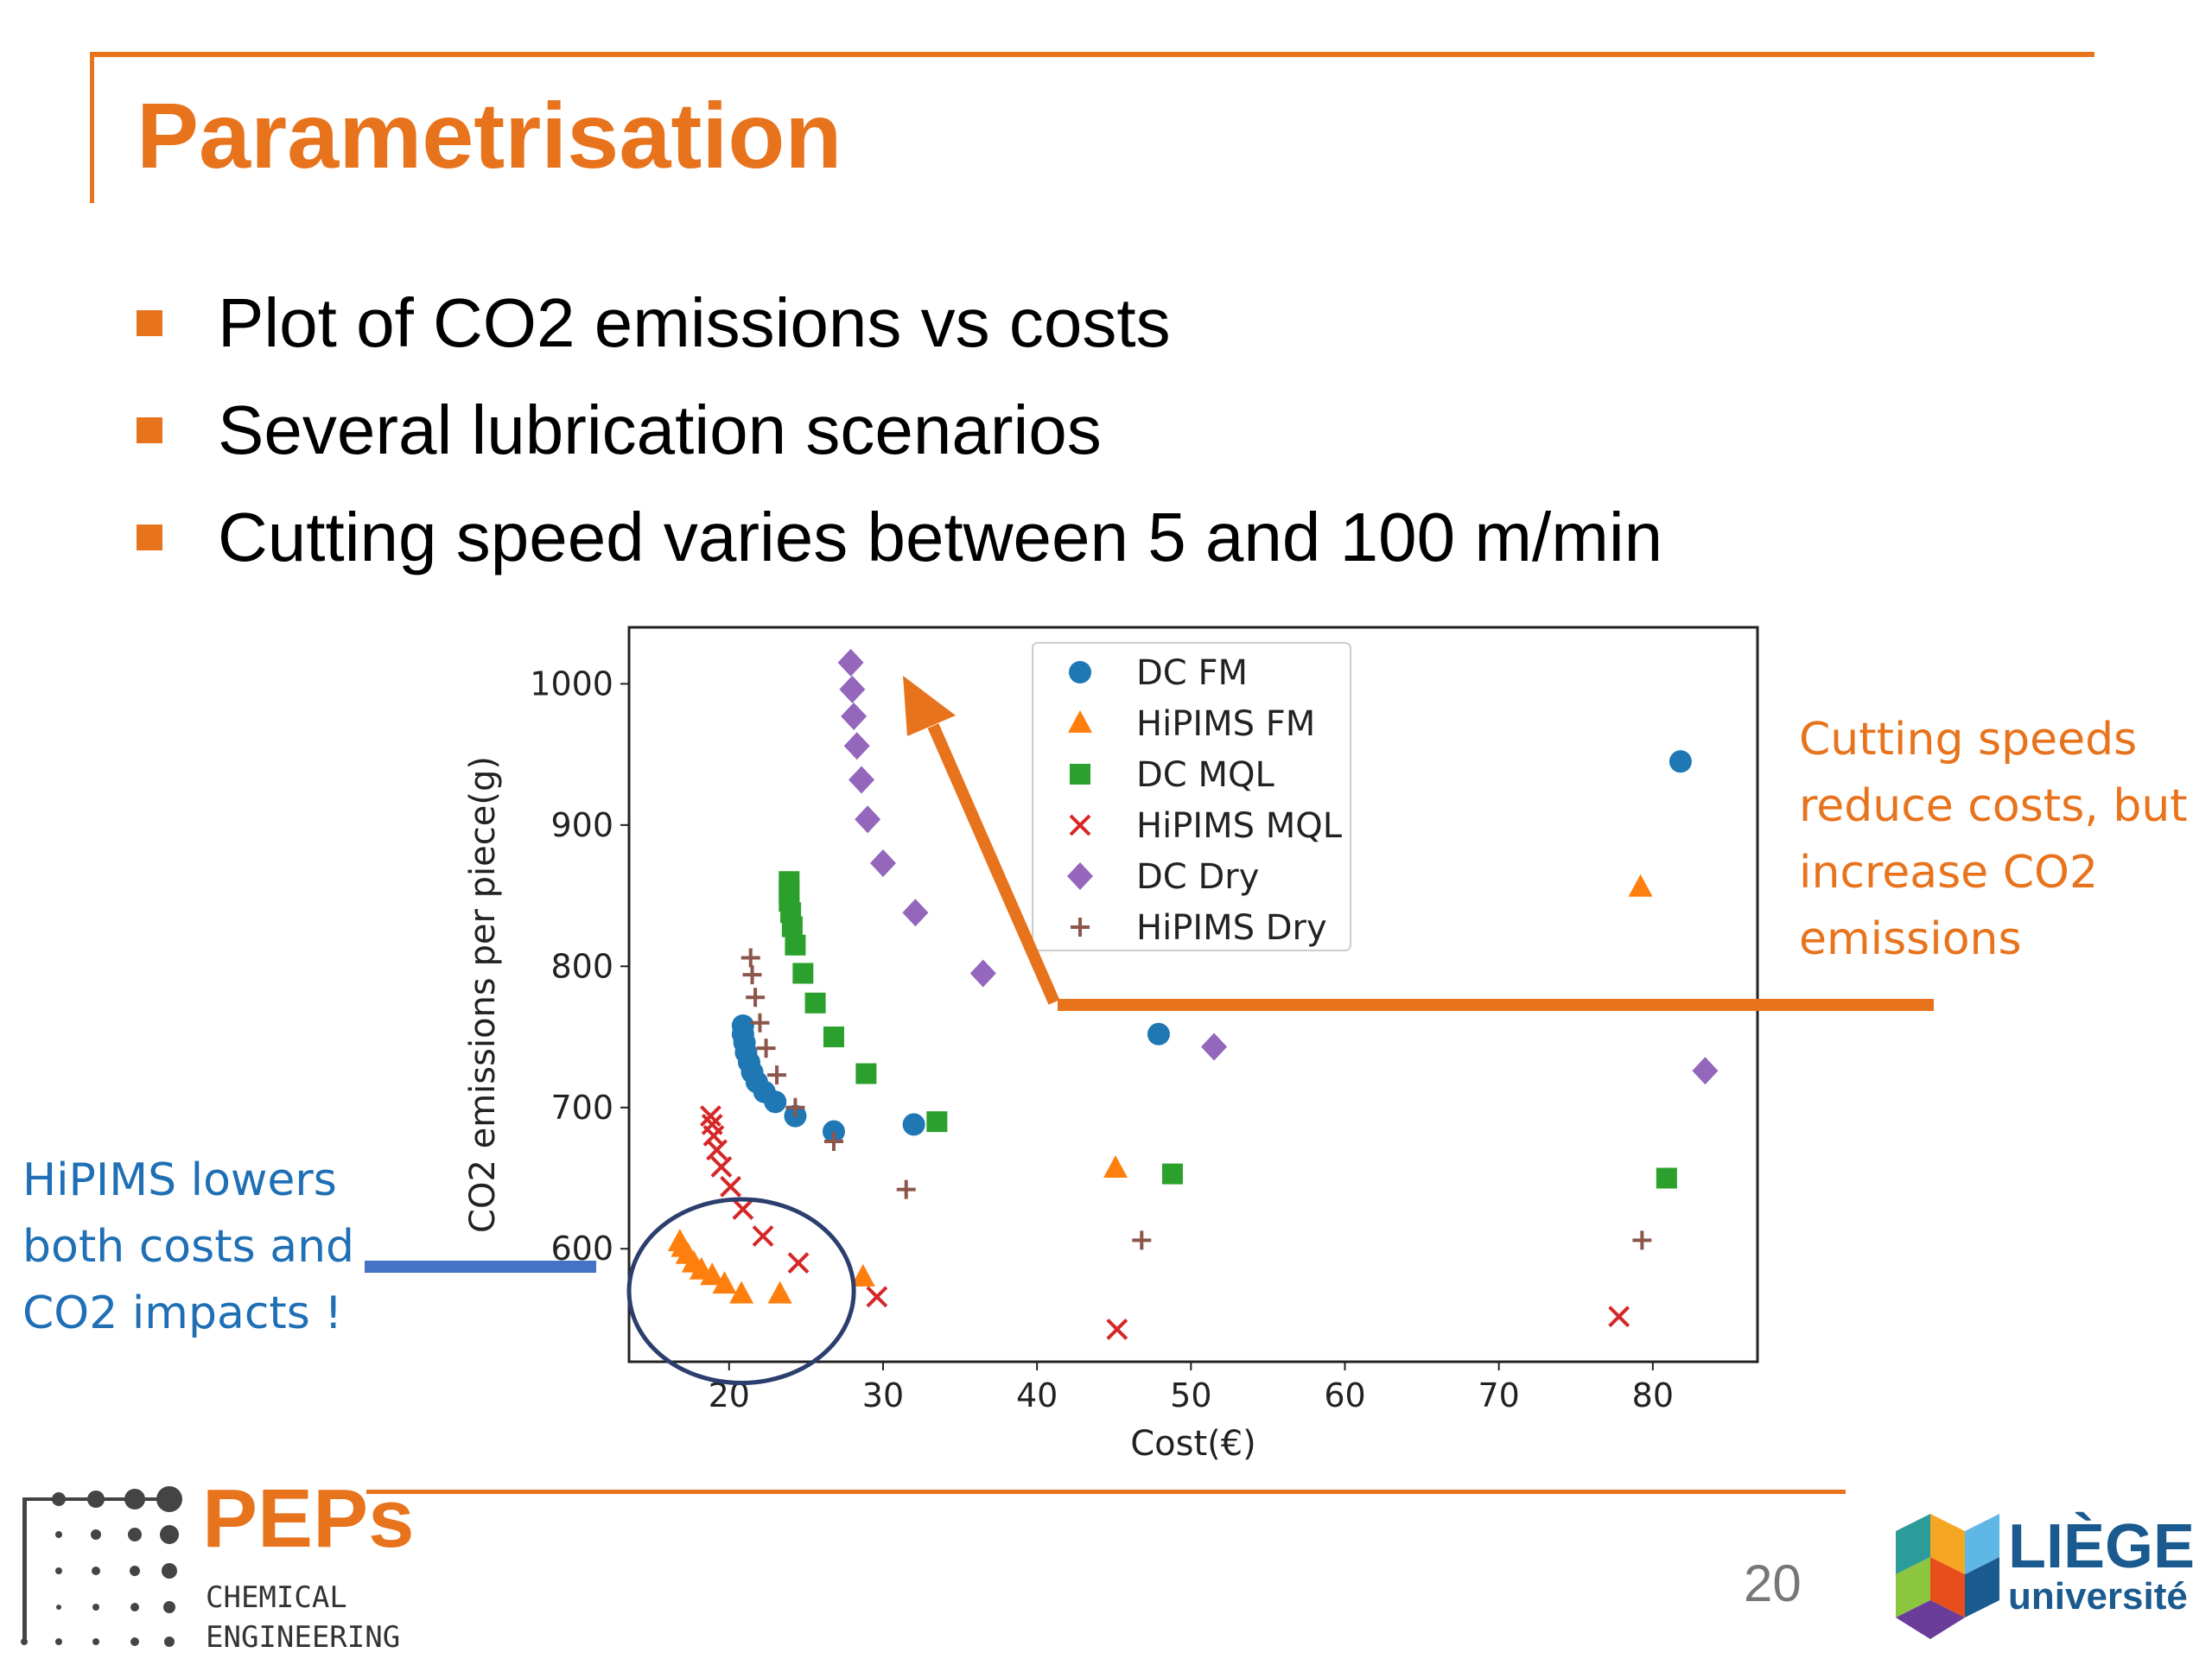  Describe the element at coordinates (1192, 673) in the screenshot. I see `legend-label: DC FM` at that location.